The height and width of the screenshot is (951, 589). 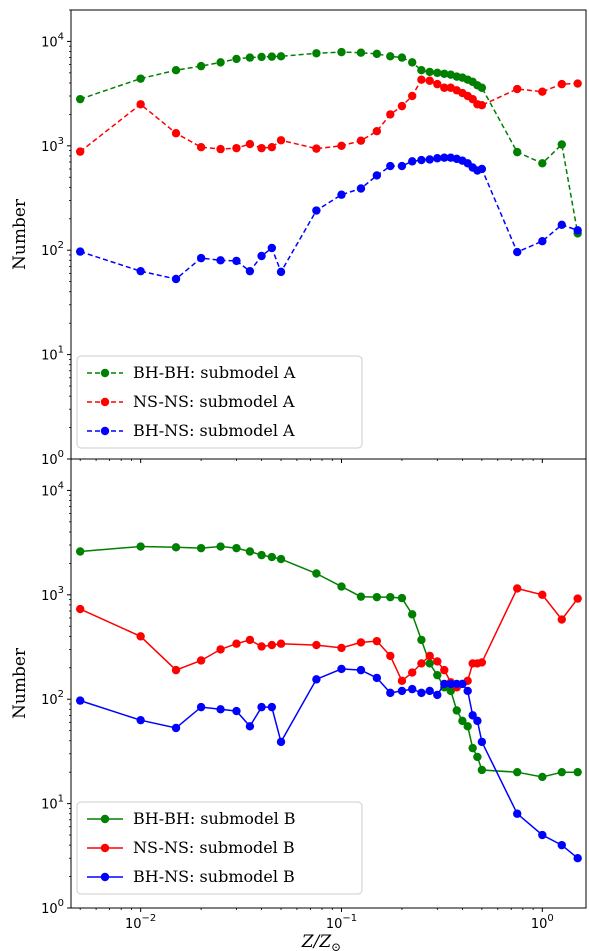 I want to click on legend-label: BH-BH: submodel A, so click(x=214, y=372).